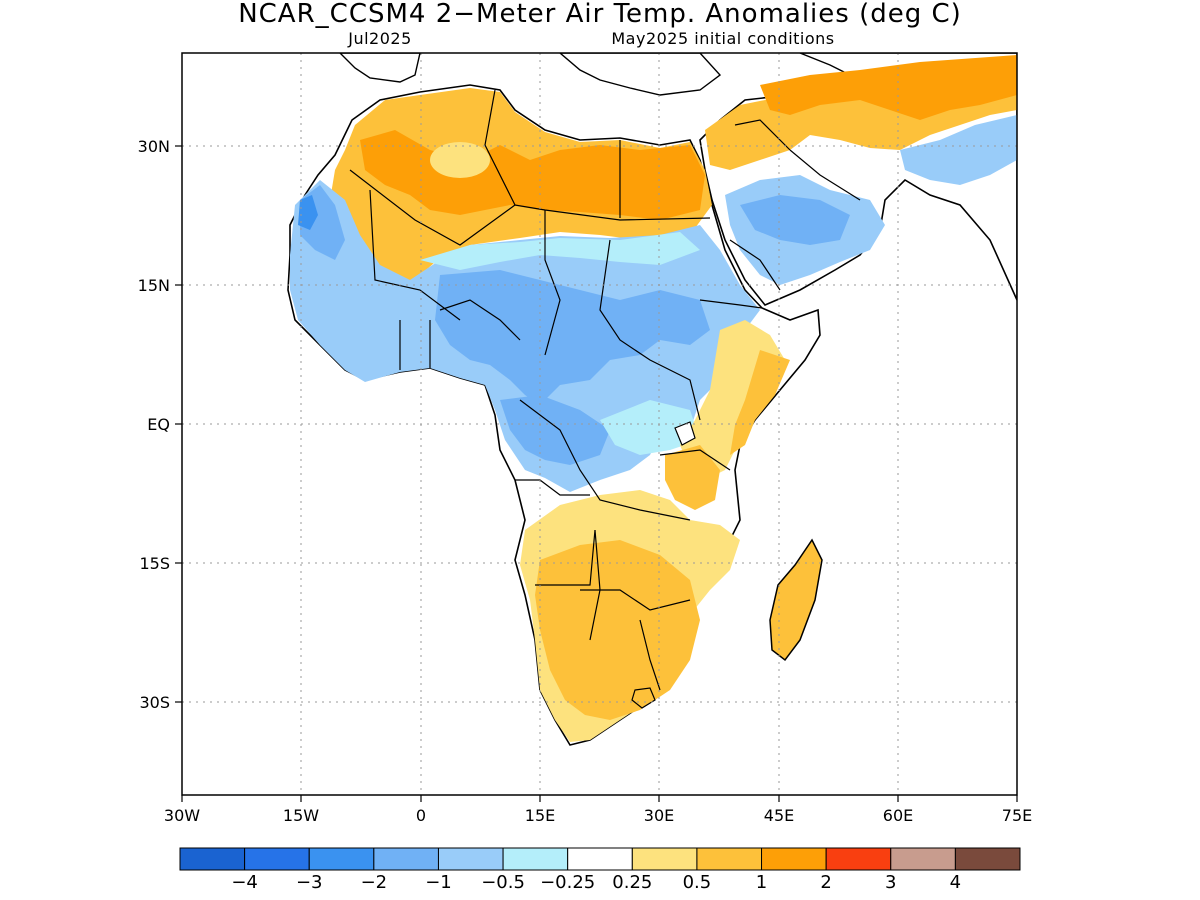 The height and width of the screenshot is (900, 1200). What do you see at coordinates (779, 815) in the screenshot?
I see `x-tick-label: 45E` at bounding box center [779, 815].